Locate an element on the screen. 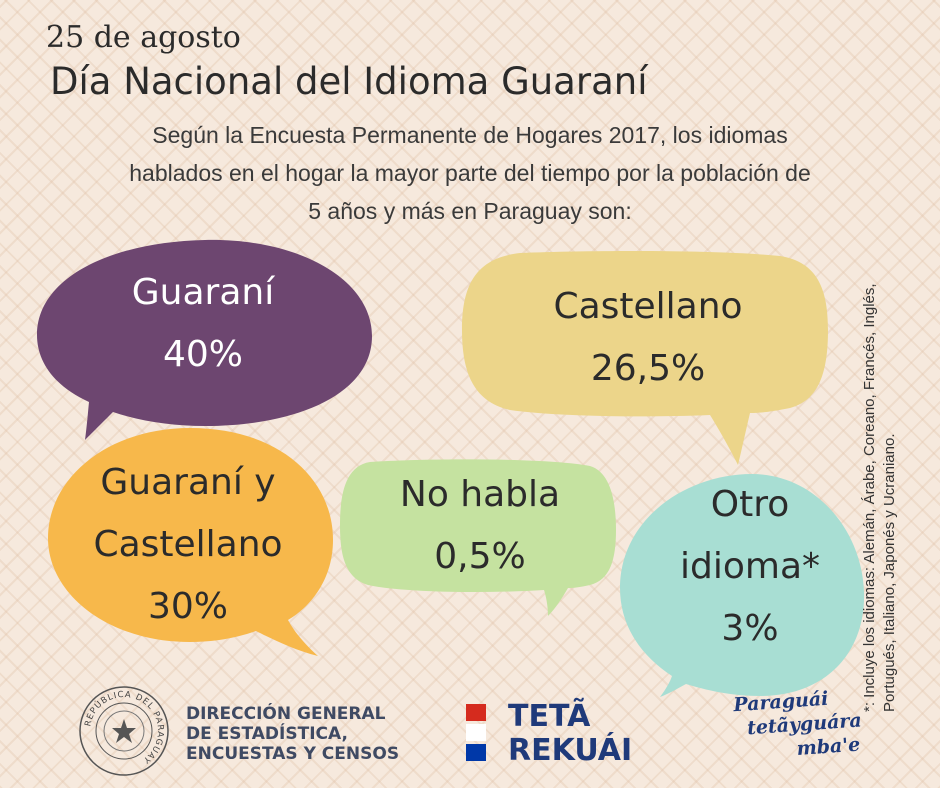  intro-line: 5 años y más en Paraguay son: is located at coordinates (470, 211).